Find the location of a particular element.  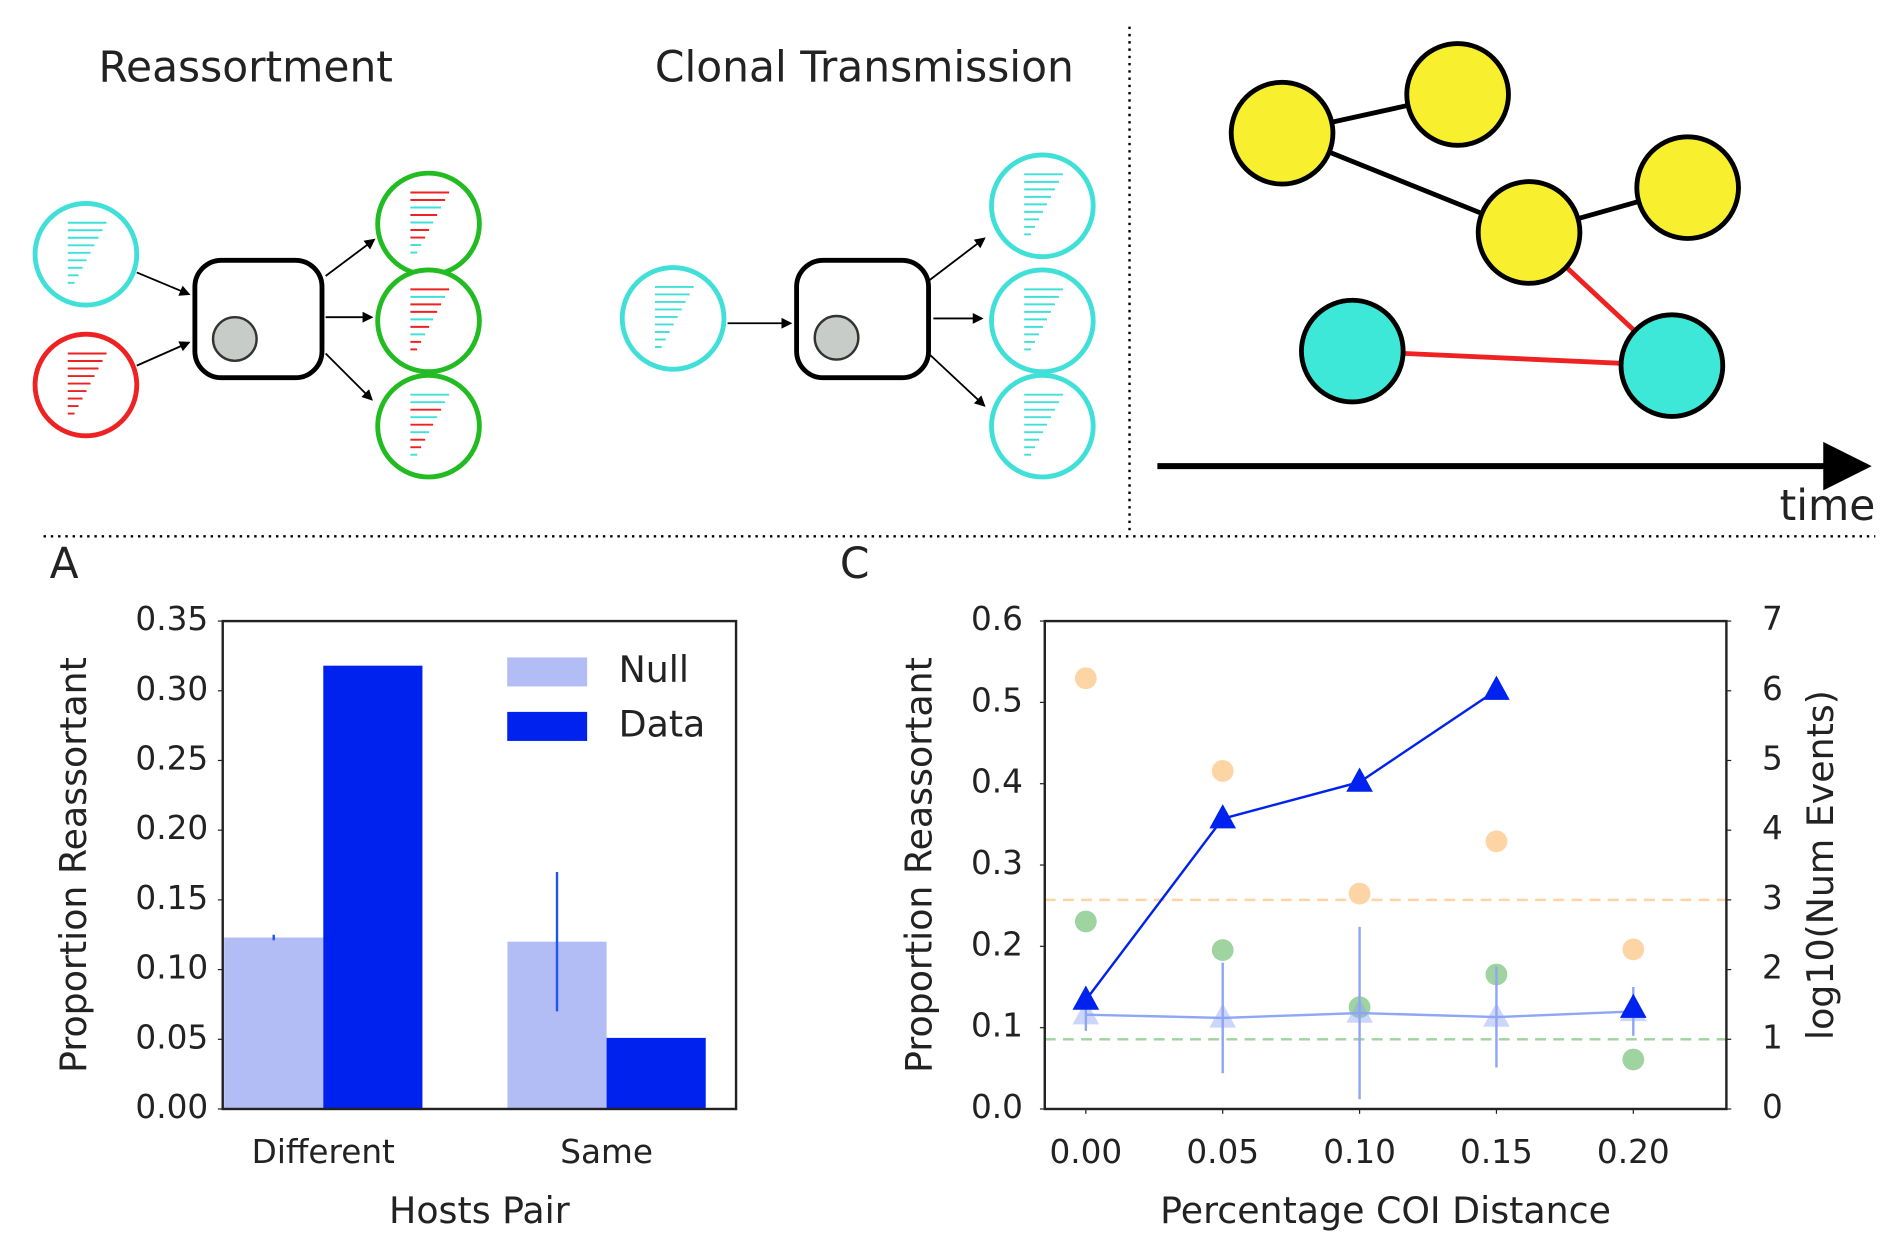

x-tick-label: 0.20 is located at coordinates (1633, 1152).